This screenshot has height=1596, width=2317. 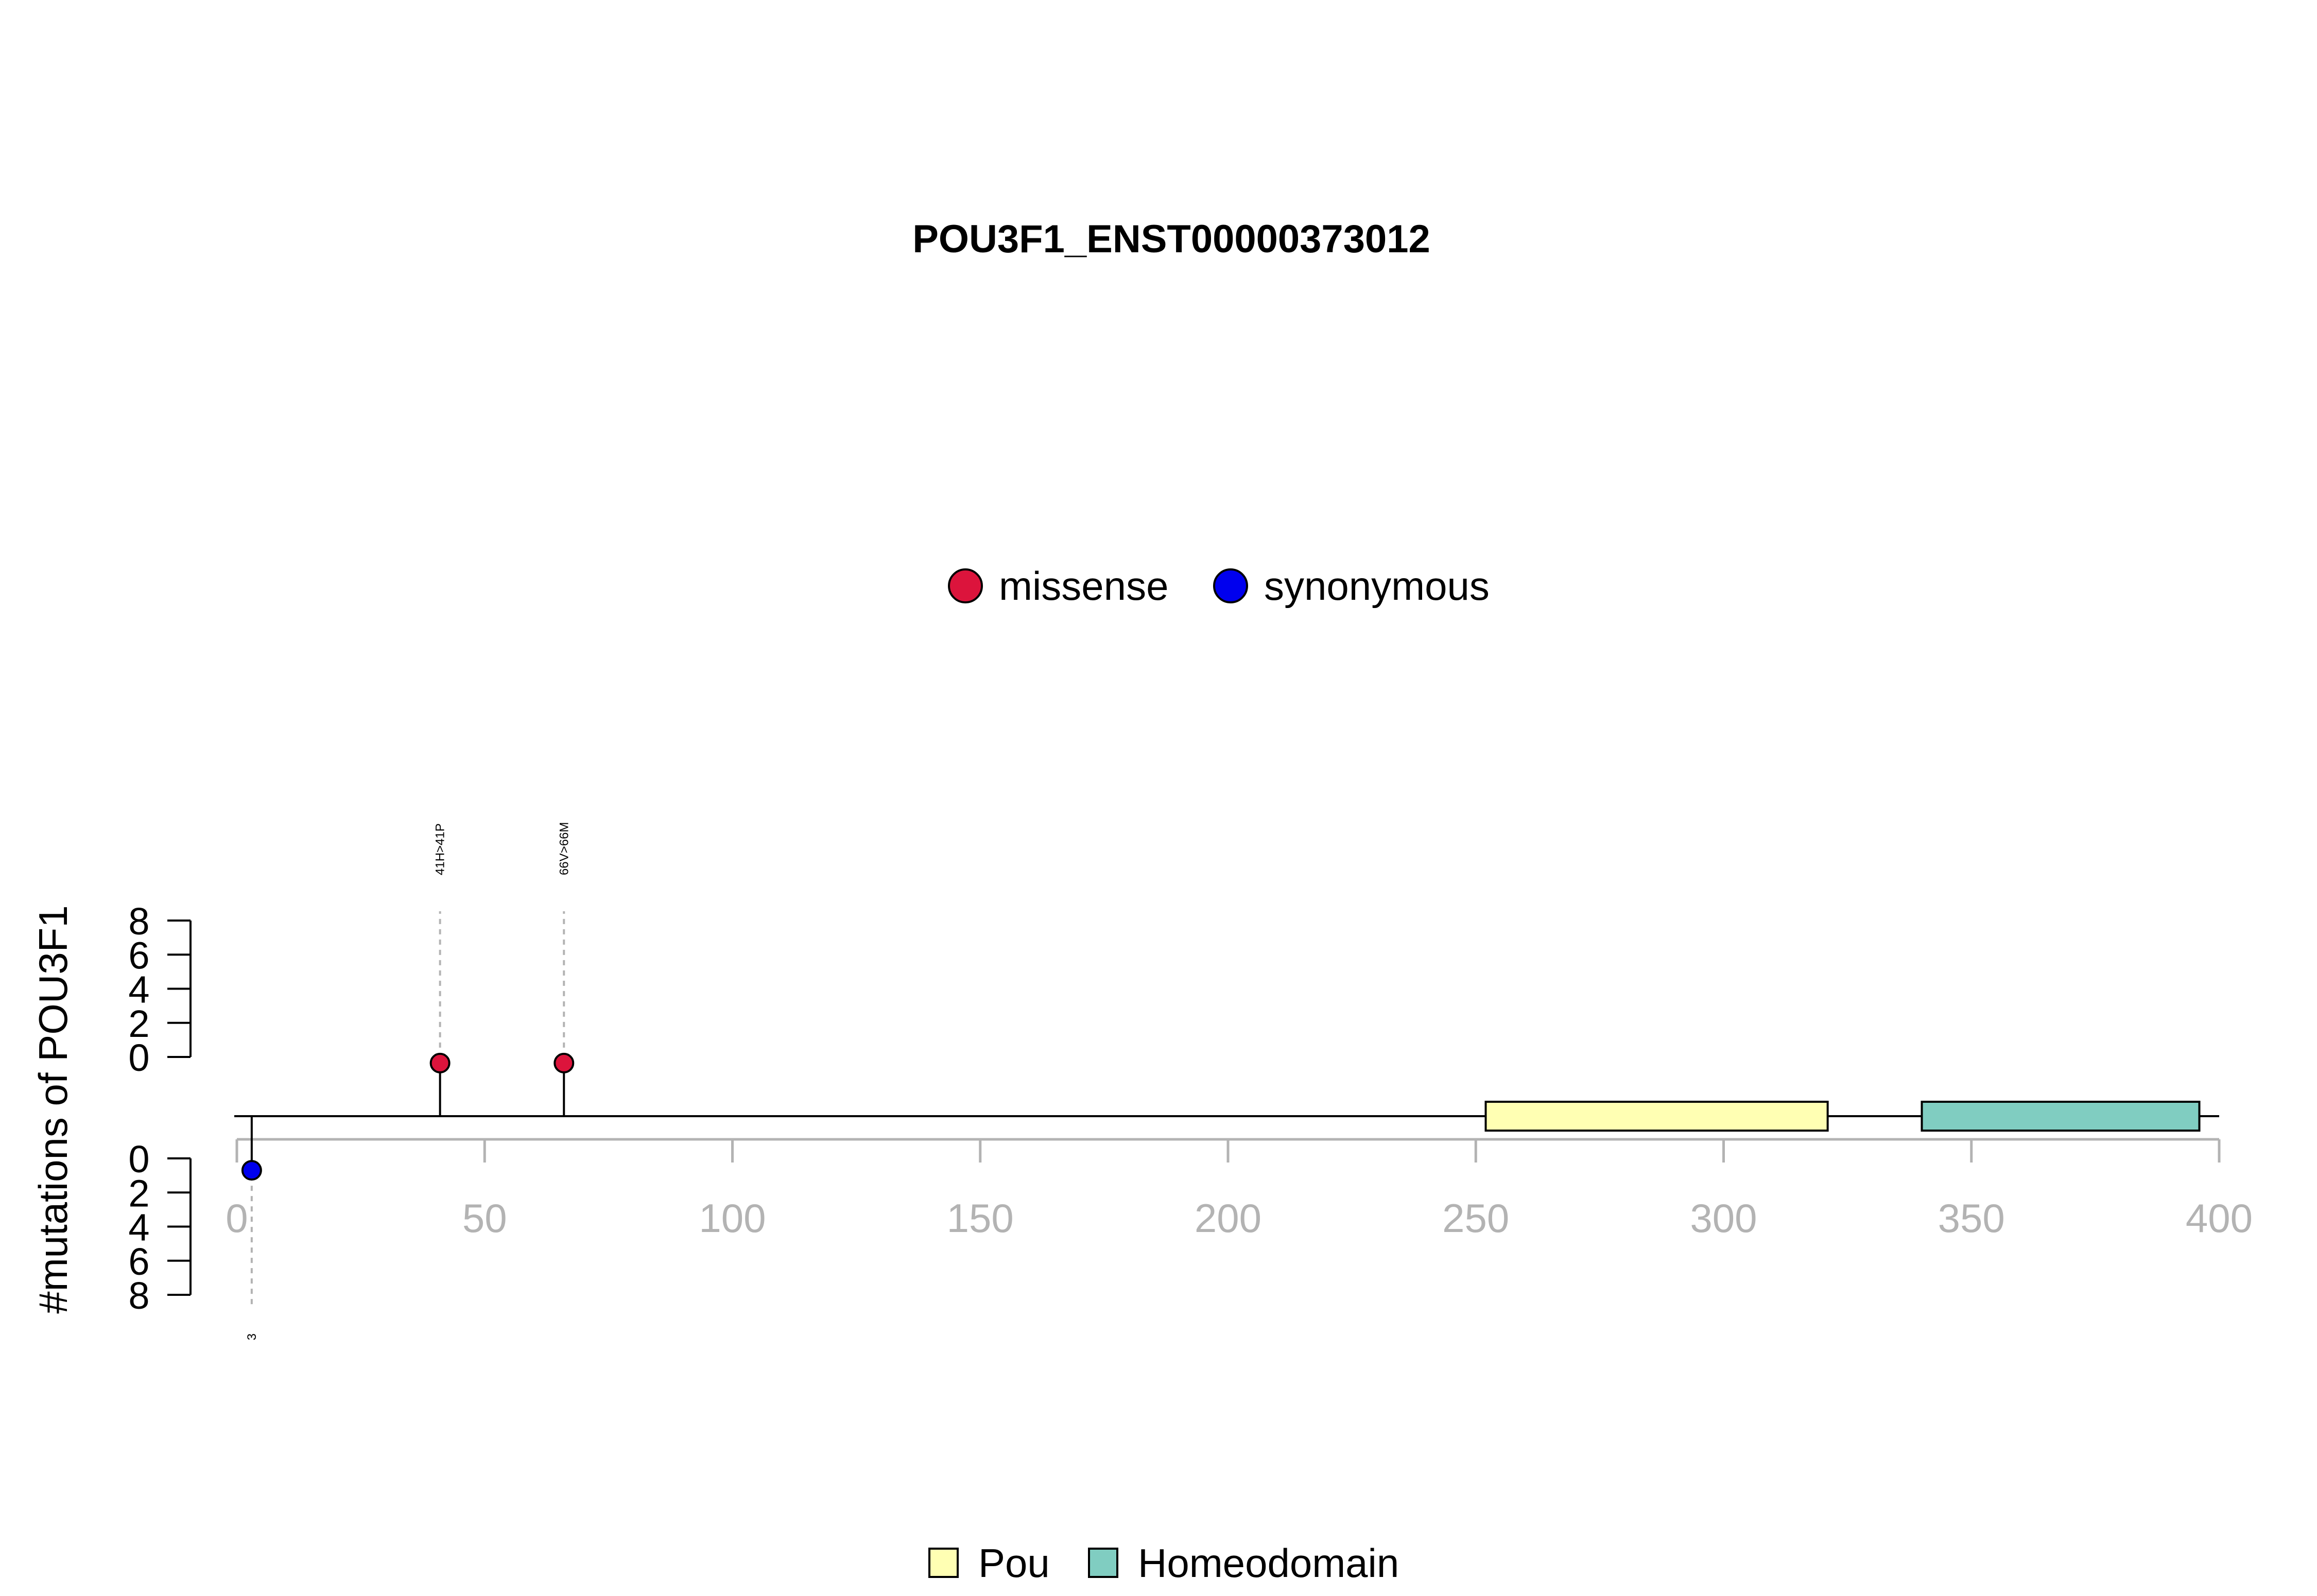 I want to click on domain-box-Pou, so click(x=1656, y=1116).